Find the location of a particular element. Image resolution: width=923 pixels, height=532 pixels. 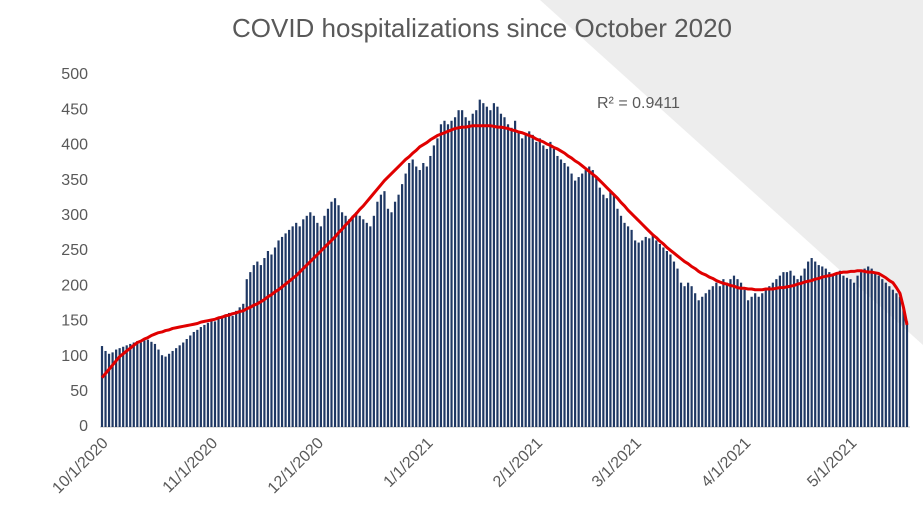

y-tick-label: 250 is located at coordinates (74, 250).